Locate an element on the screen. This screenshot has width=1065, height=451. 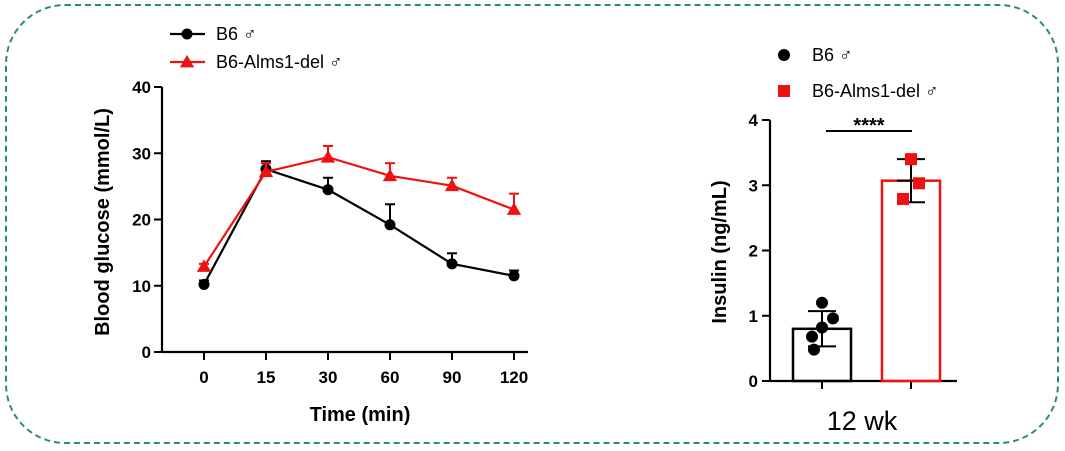
insulin-bar is located at coordinates (911, 281).